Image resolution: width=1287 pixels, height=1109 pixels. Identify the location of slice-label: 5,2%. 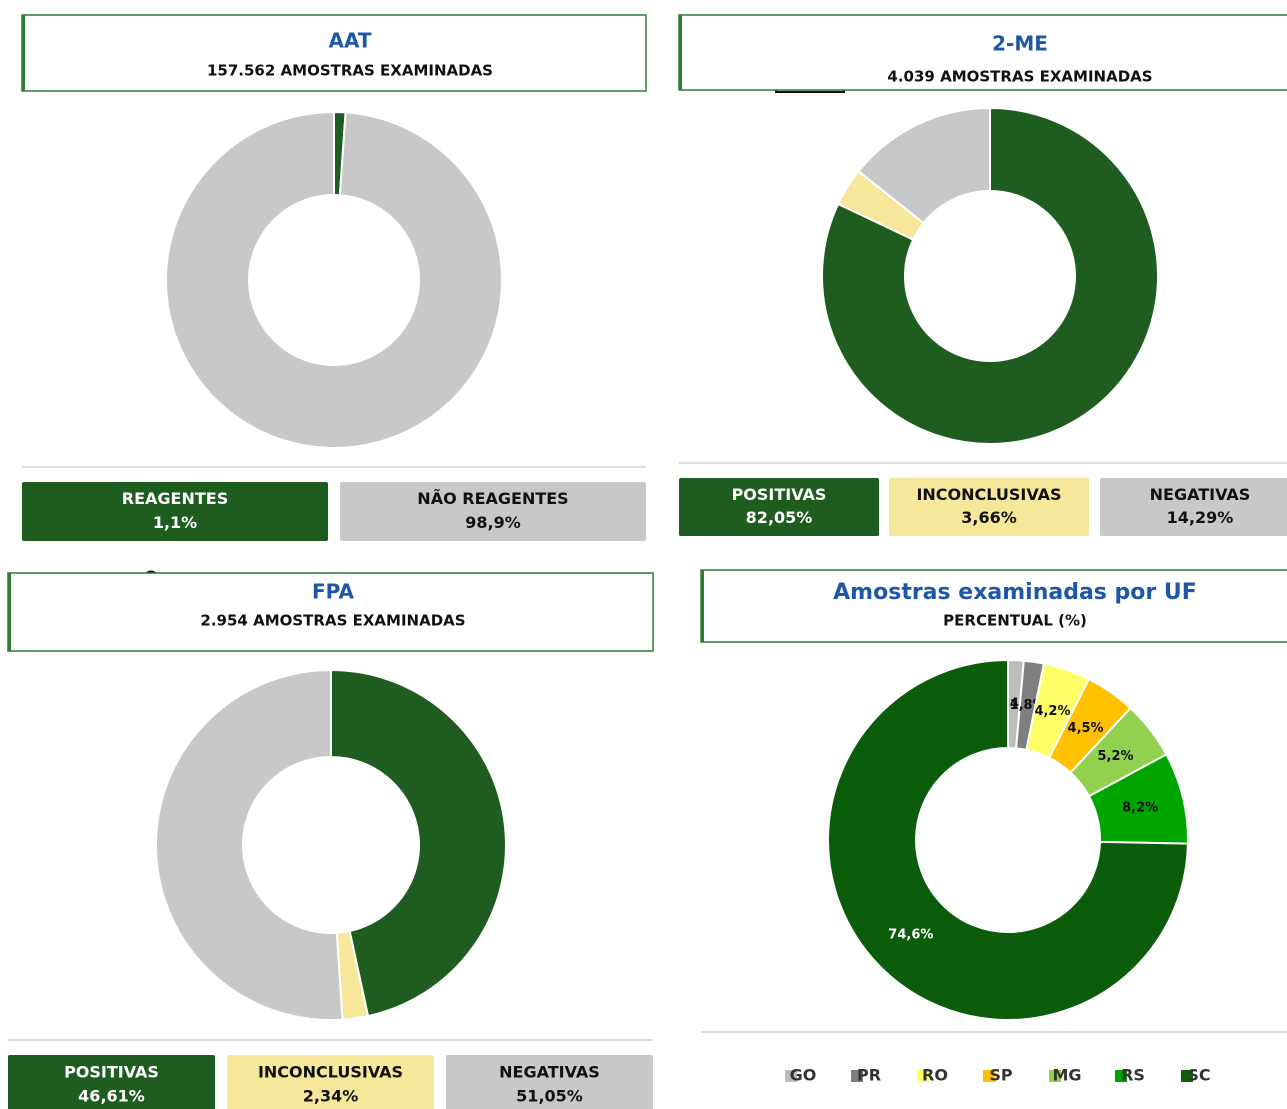
(1116, 756).